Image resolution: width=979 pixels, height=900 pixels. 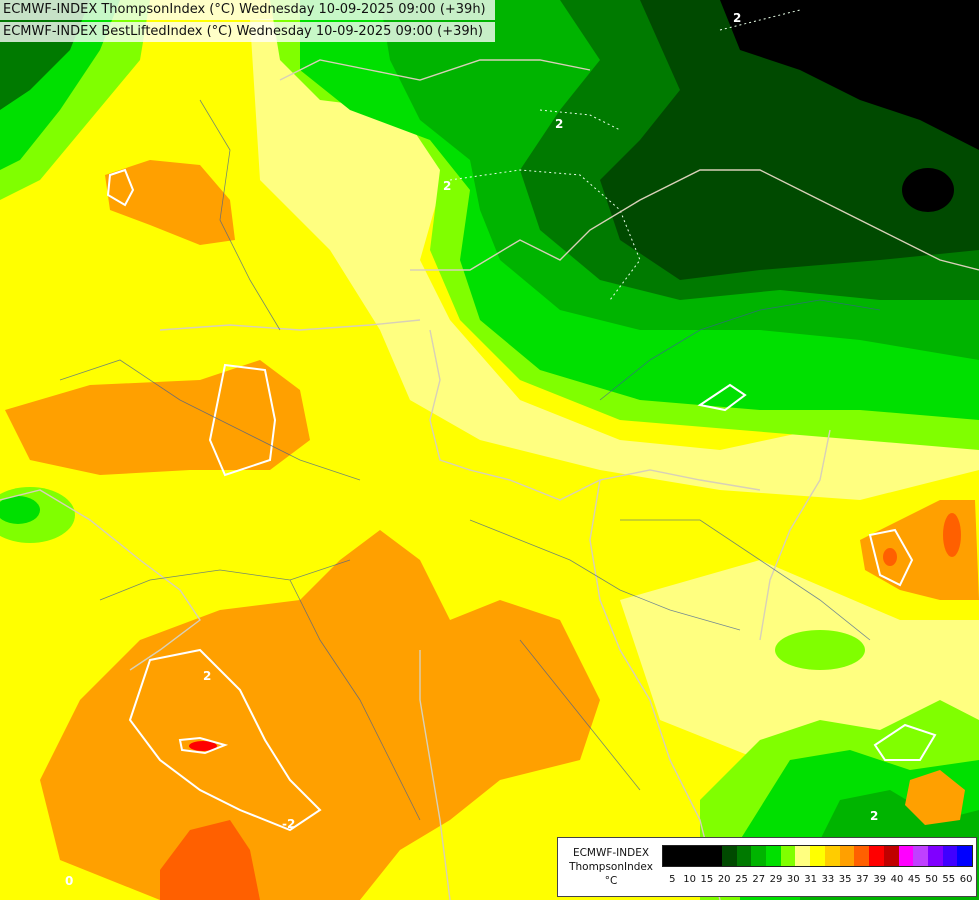 I want to click on legend-tick-label: 45, so click(x=914, y=879).